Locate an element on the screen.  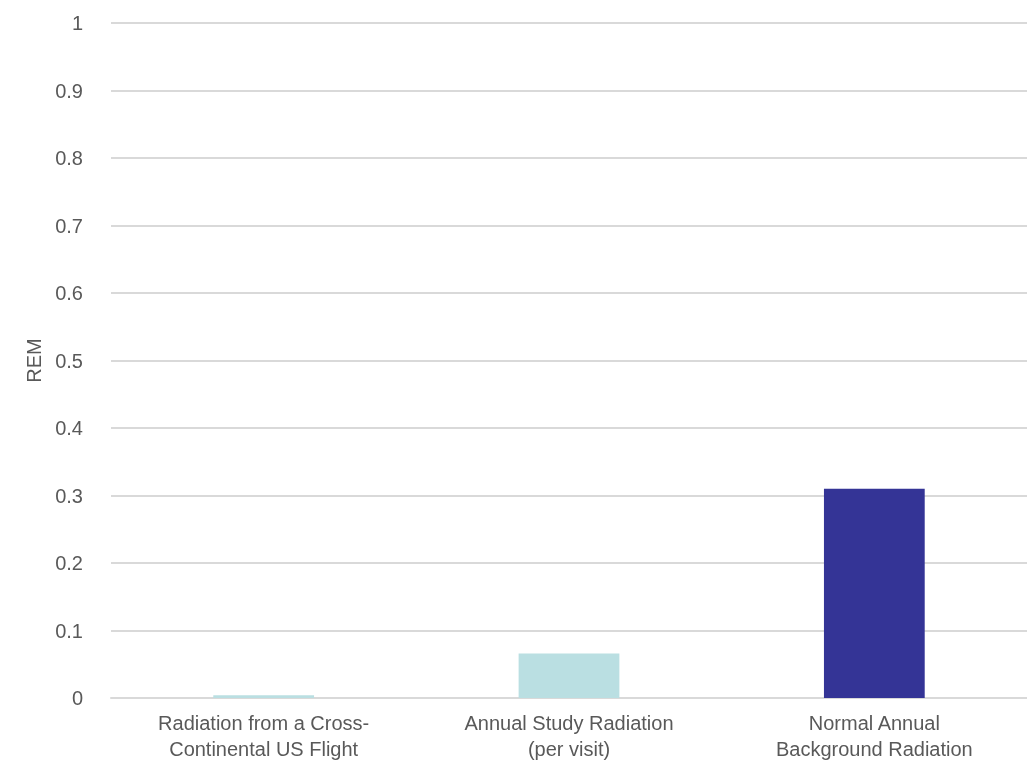
y-tick-label: 0.8 is located at coordinates (69, 158).